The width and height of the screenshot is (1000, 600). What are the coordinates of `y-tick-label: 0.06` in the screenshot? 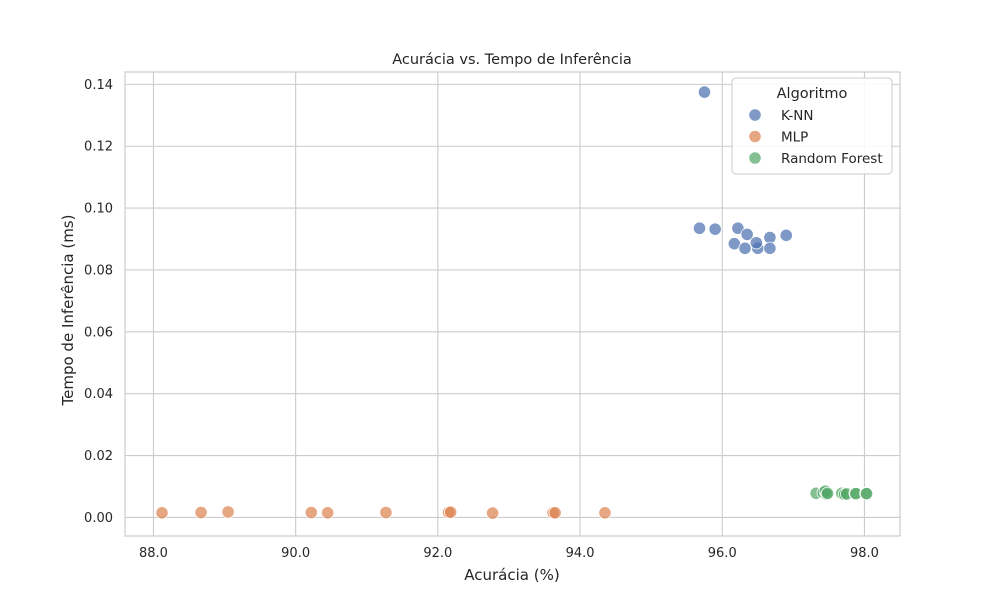 It's located at (98, 332).